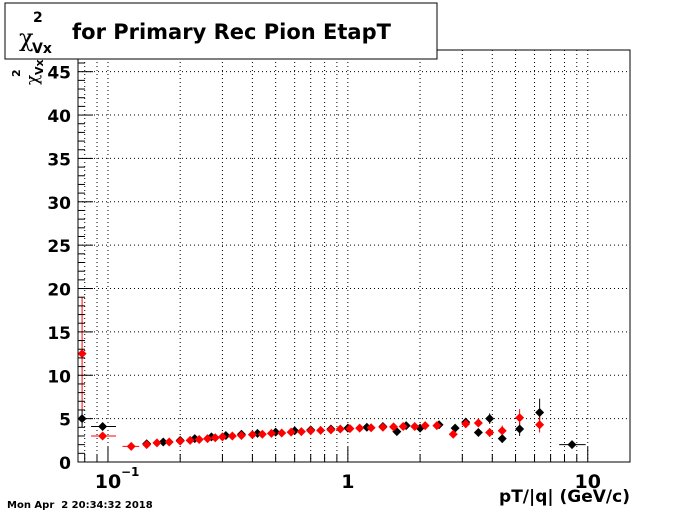 The image size is (700, 514). Describe the element at coordinates (28, 72) in the screenshot. I see `y-axis-label: χ 2 Vx` at that location.